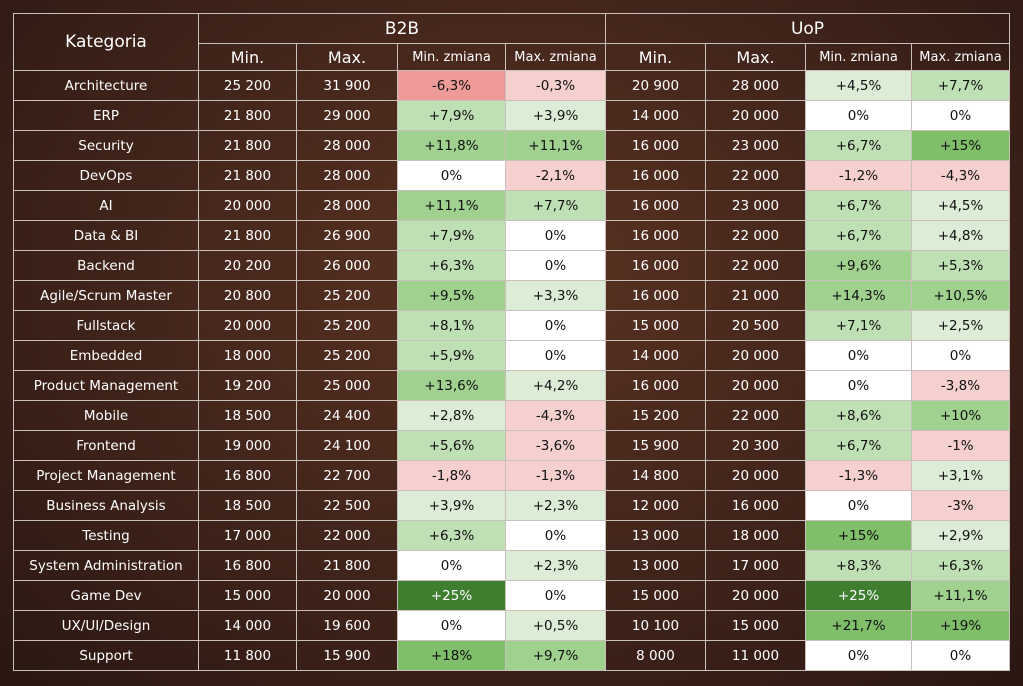 The image size is (1023, 686). I want to click on uop-min-change-cell: +25%, so click(858, 595).